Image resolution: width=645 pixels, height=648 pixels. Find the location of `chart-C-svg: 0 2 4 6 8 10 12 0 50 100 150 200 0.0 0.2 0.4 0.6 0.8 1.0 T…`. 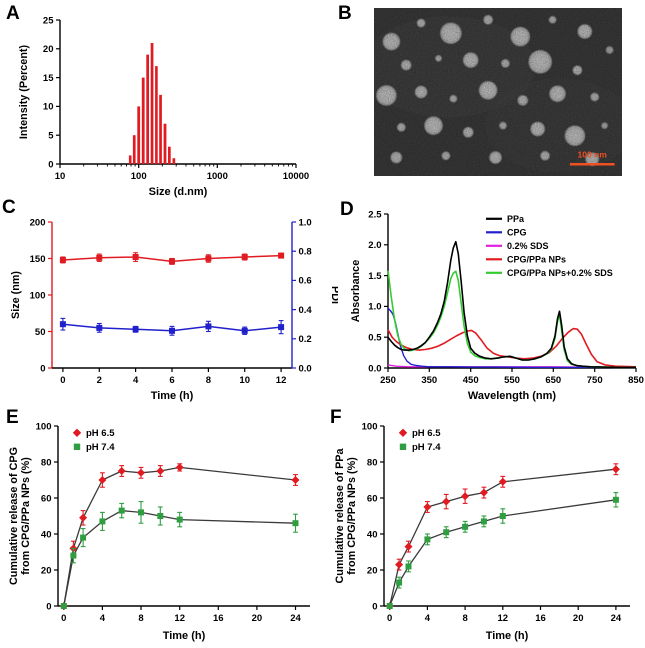

chart-C-svg: 0 2 4 6 8 10 12 0 50 100 150 200 0.0 0.2 0.4 0.6 0.8 1.0 T… is located at coordinates (174, 309).